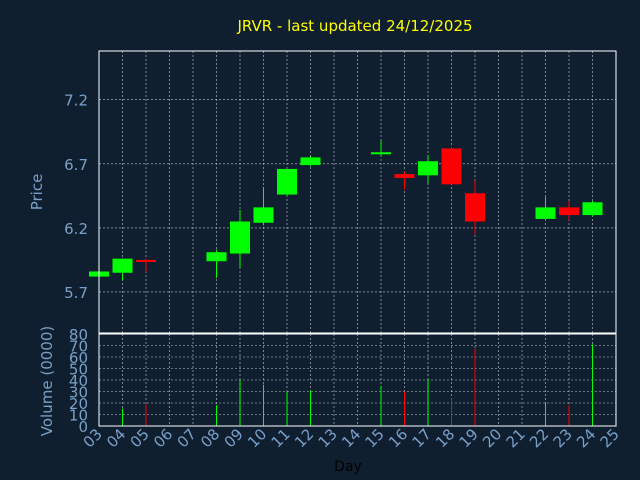  What do you see at coordinates (78, 370) in the screenshot?
I see `volume-tick-label: 50` at bounding box center [78, 370].